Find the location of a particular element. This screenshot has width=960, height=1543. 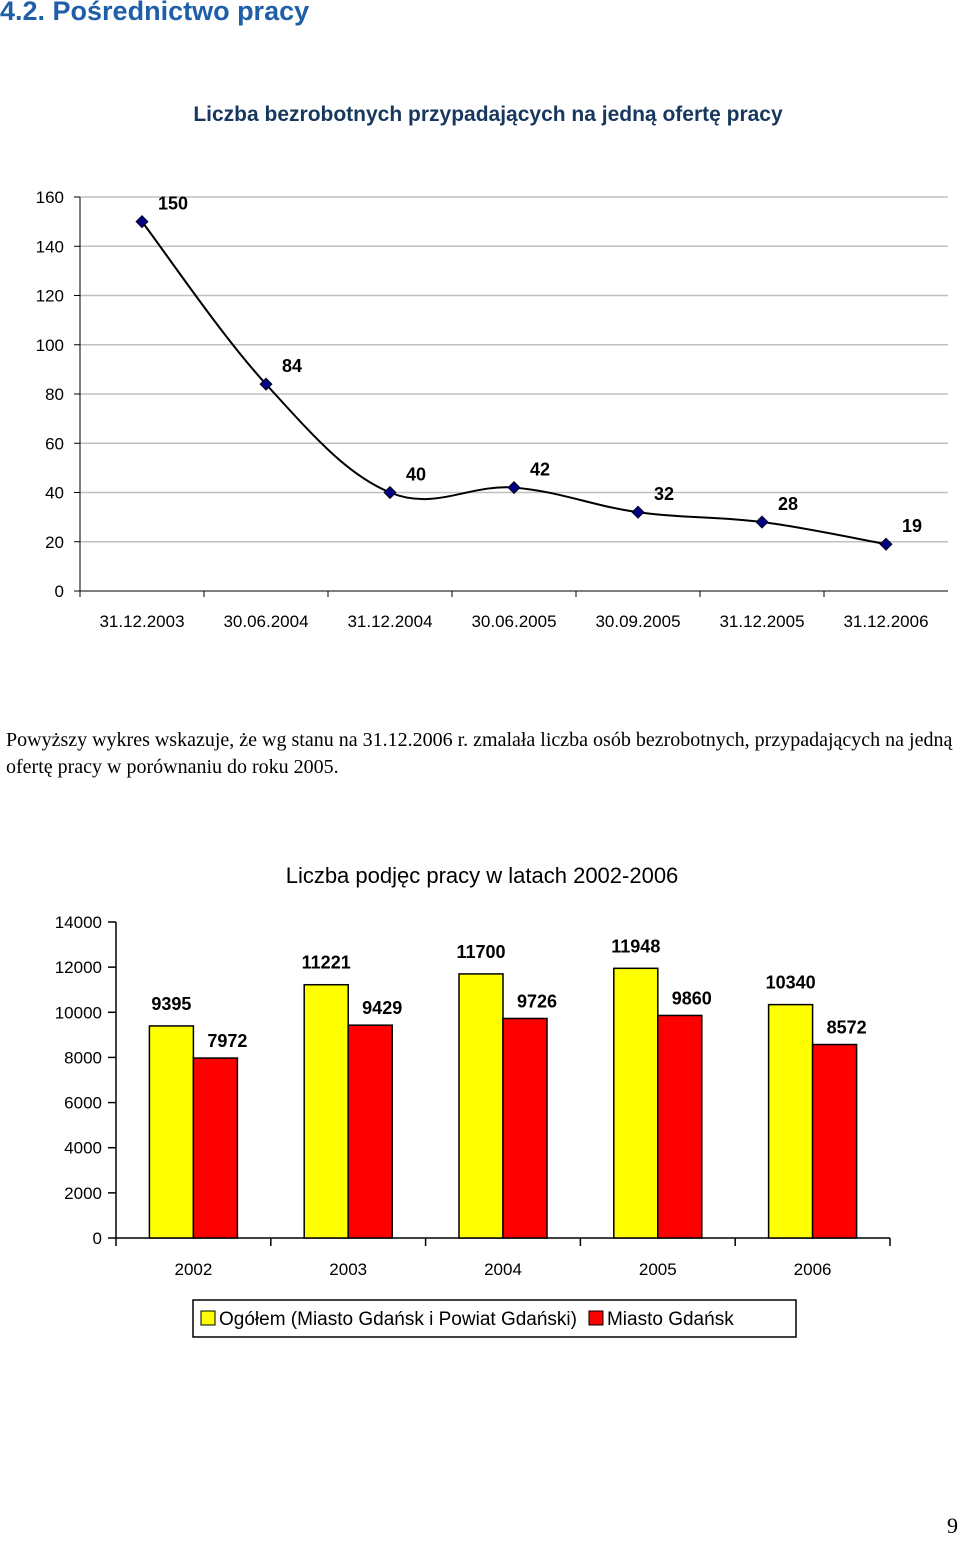

y-tick-label: 4000 is located at coordinates (83, 1148).